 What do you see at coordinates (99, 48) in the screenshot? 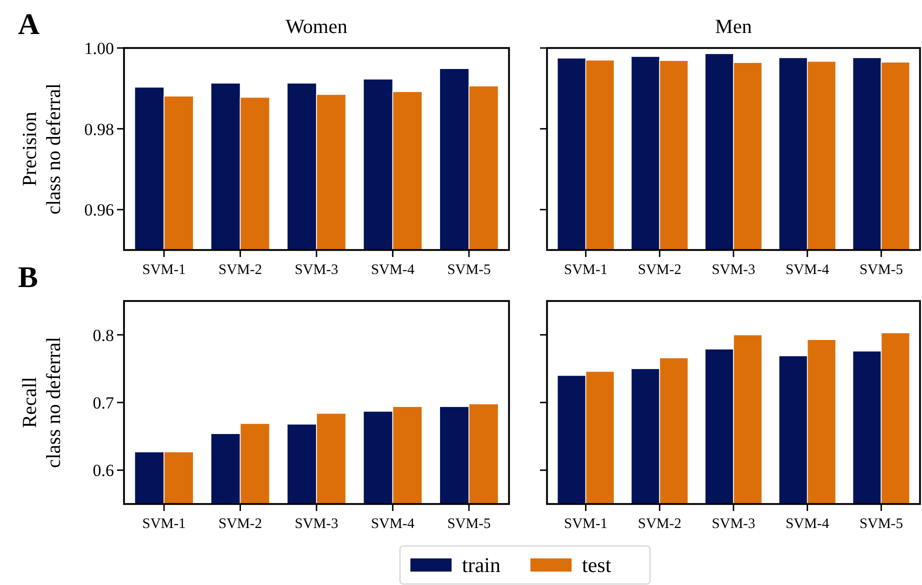
I see `y-tick-label: 1.00` at bounding box center [99, 48].